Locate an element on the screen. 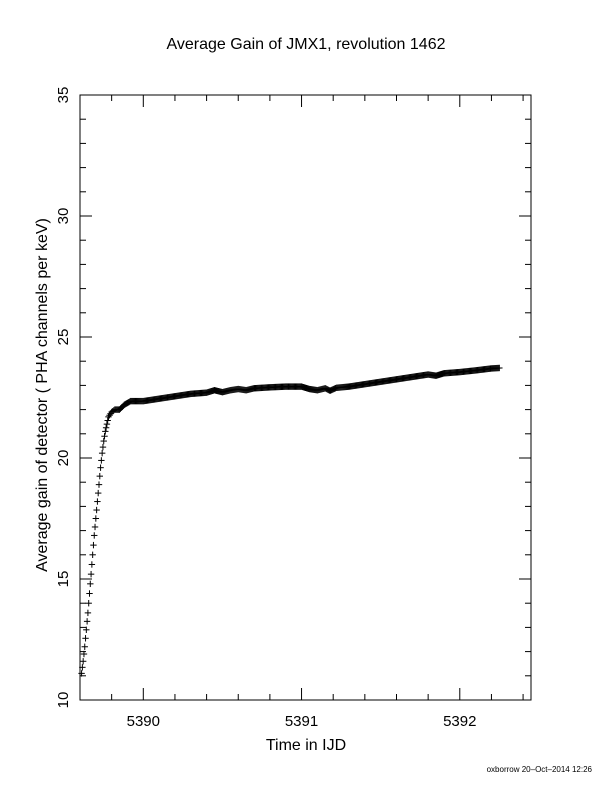  y-tick-label: 35 is located at coordinates (63, 95).